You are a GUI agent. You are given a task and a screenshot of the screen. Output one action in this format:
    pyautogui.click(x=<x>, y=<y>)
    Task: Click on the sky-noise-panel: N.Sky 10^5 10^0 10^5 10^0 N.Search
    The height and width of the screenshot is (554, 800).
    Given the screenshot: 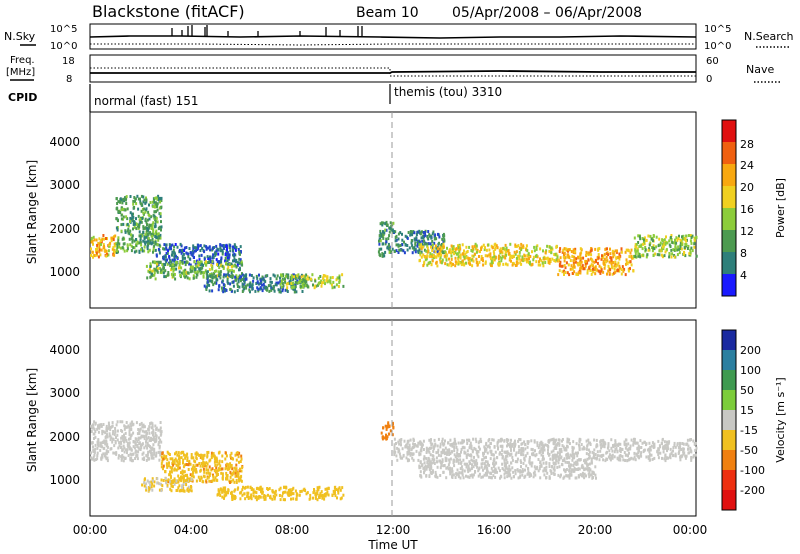 What is the action you would take?
    pyautogui.click(x=399, y=37)
    